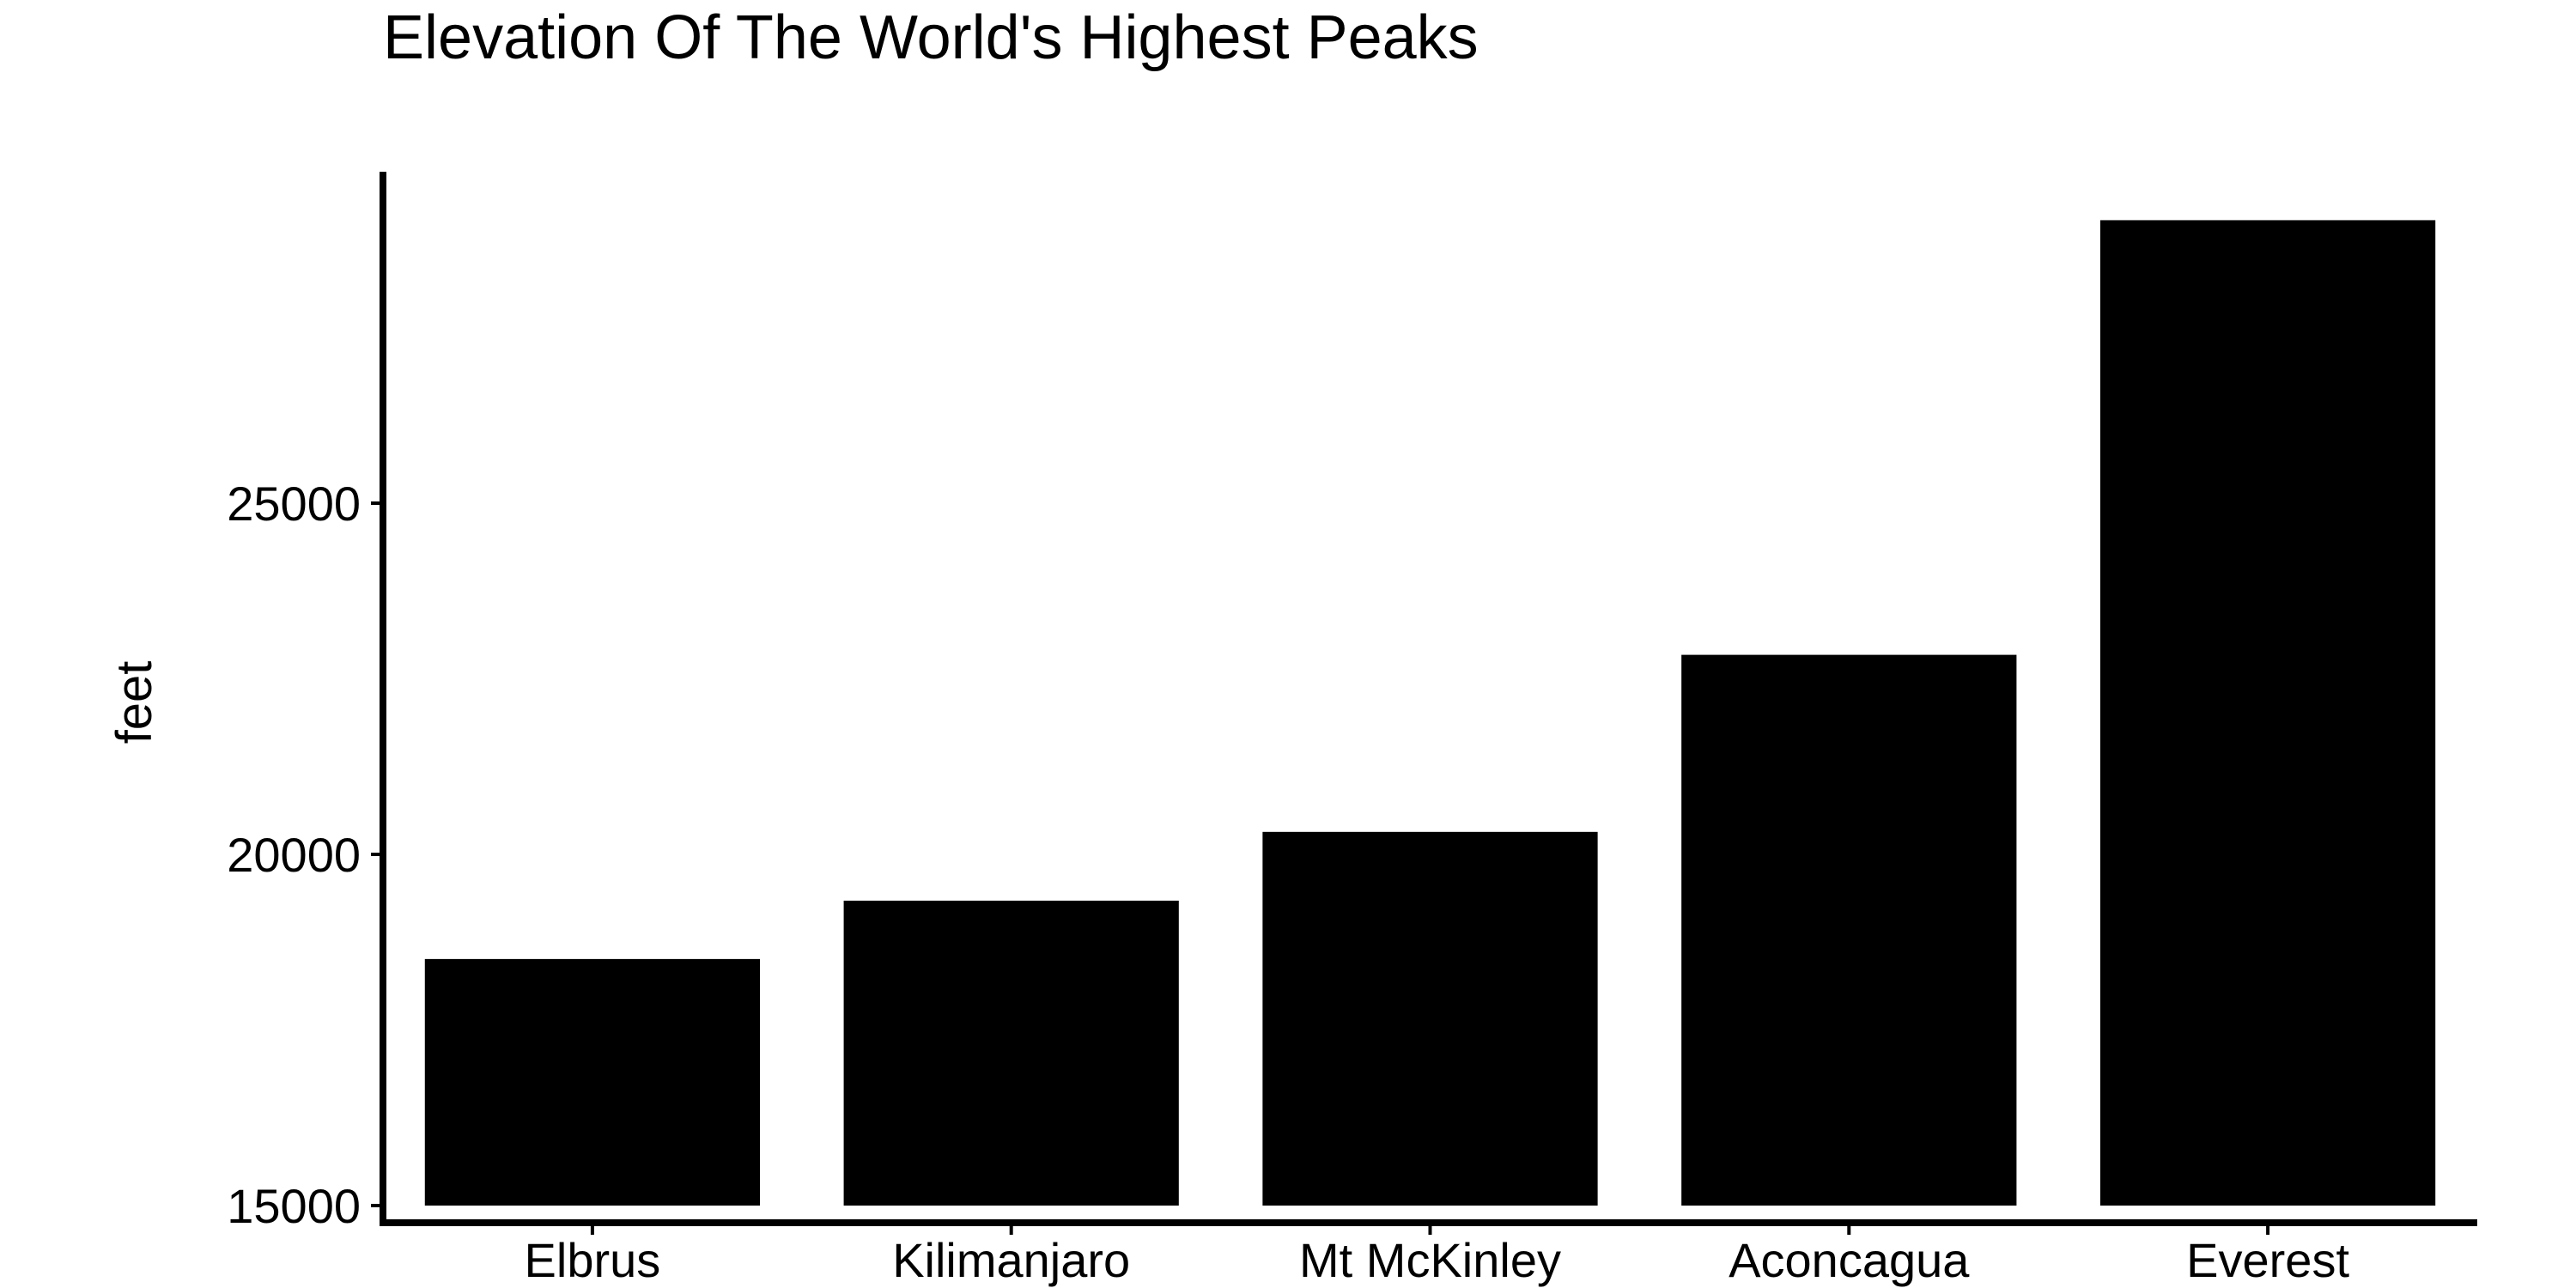 This screenshot has height=1288, width=2576. I want to click on x-tick-label: Everest, so click(2267, 1260).